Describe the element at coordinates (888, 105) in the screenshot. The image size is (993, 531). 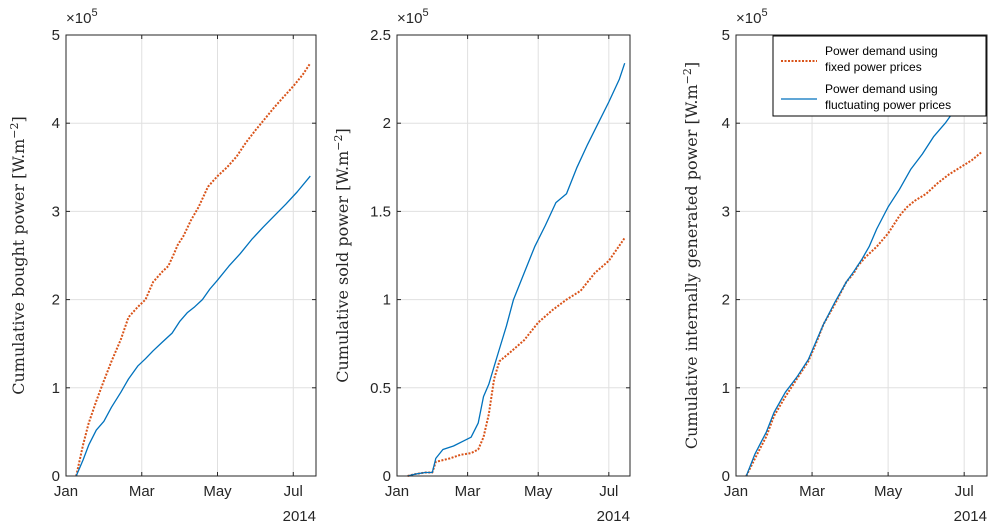
I see `legend-entry-line2: fluctuating power prices` at that location.